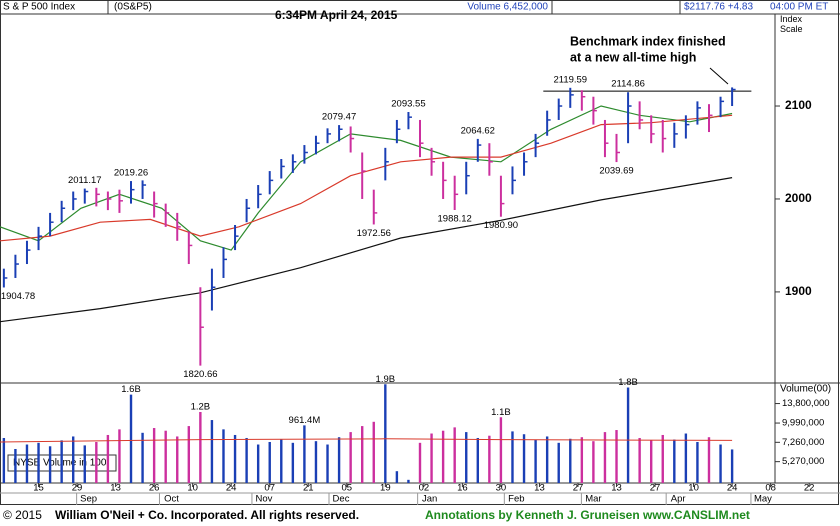 Image resolution: width=840 pixels, height=526 pixels. What do you see at coordinates (408, 104) in the screenshot?
I see `price-label: 2093.55` at bounding box center [408, 104].